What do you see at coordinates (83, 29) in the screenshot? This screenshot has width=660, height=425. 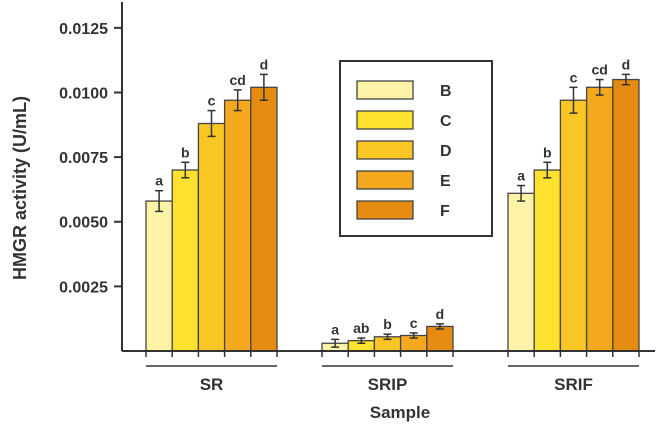 I see `y-tick-label: 0.0125` at bounding box center [83, 29].